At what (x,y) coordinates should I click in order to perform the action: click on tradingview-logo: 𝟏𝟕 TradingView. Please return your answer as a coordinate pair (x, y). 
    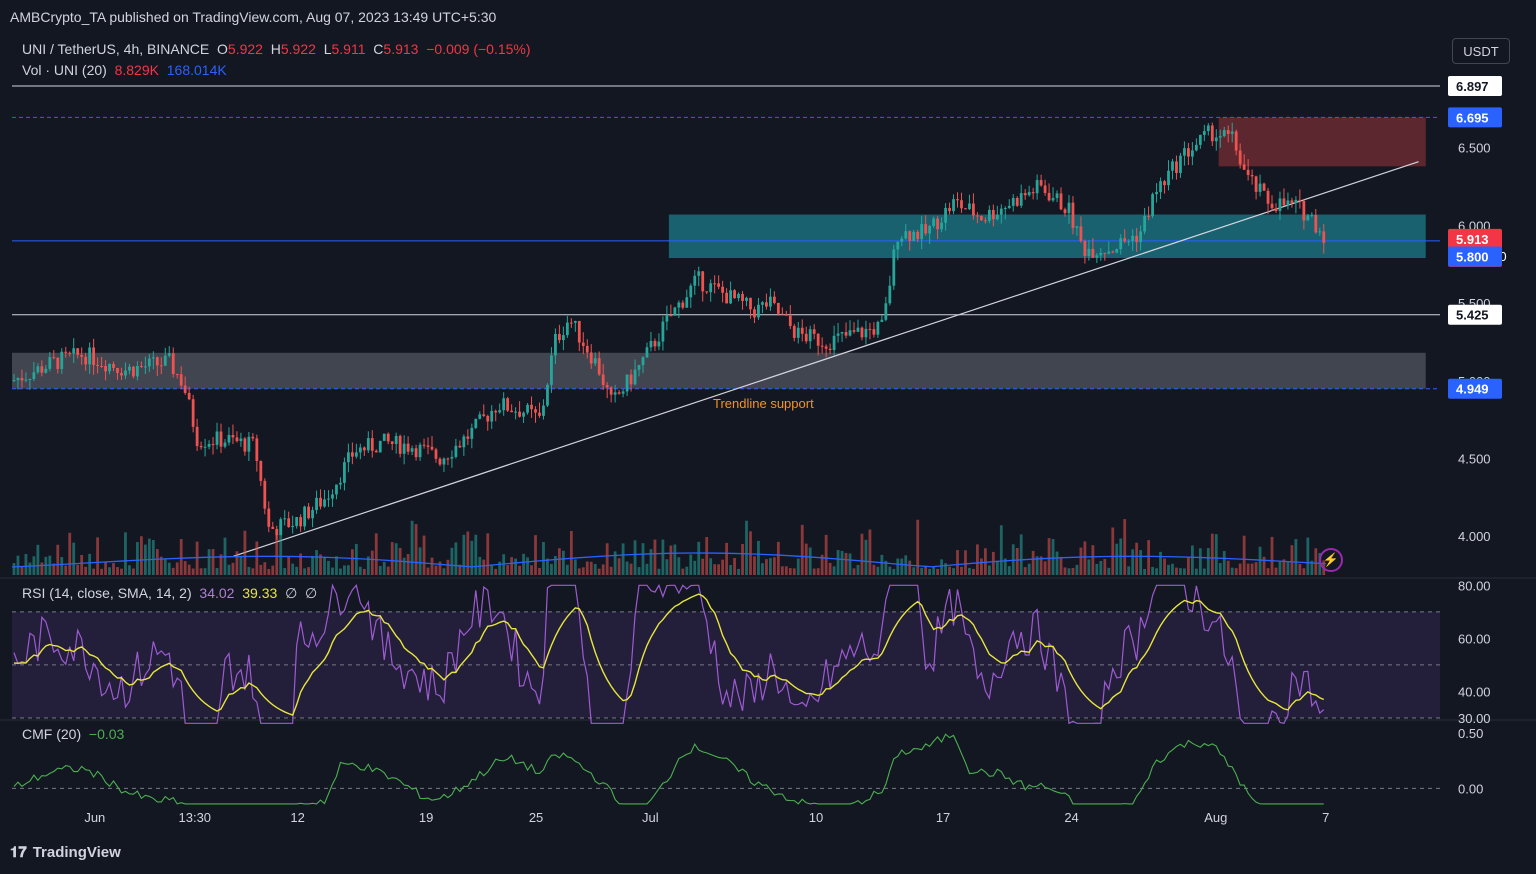
    Looking at the image, I should click on (65, 852).